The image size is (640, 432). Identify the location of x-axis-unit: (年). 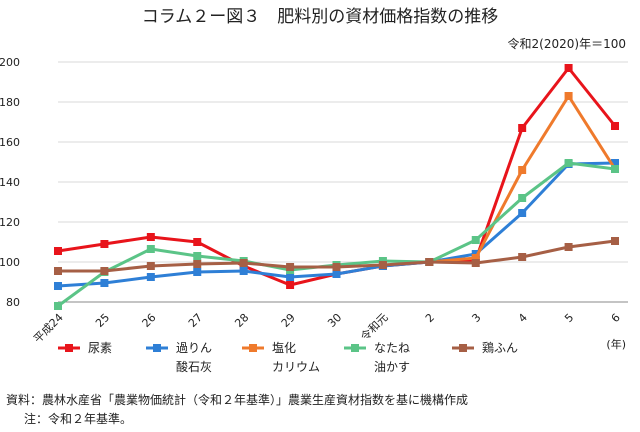
(616, 344).